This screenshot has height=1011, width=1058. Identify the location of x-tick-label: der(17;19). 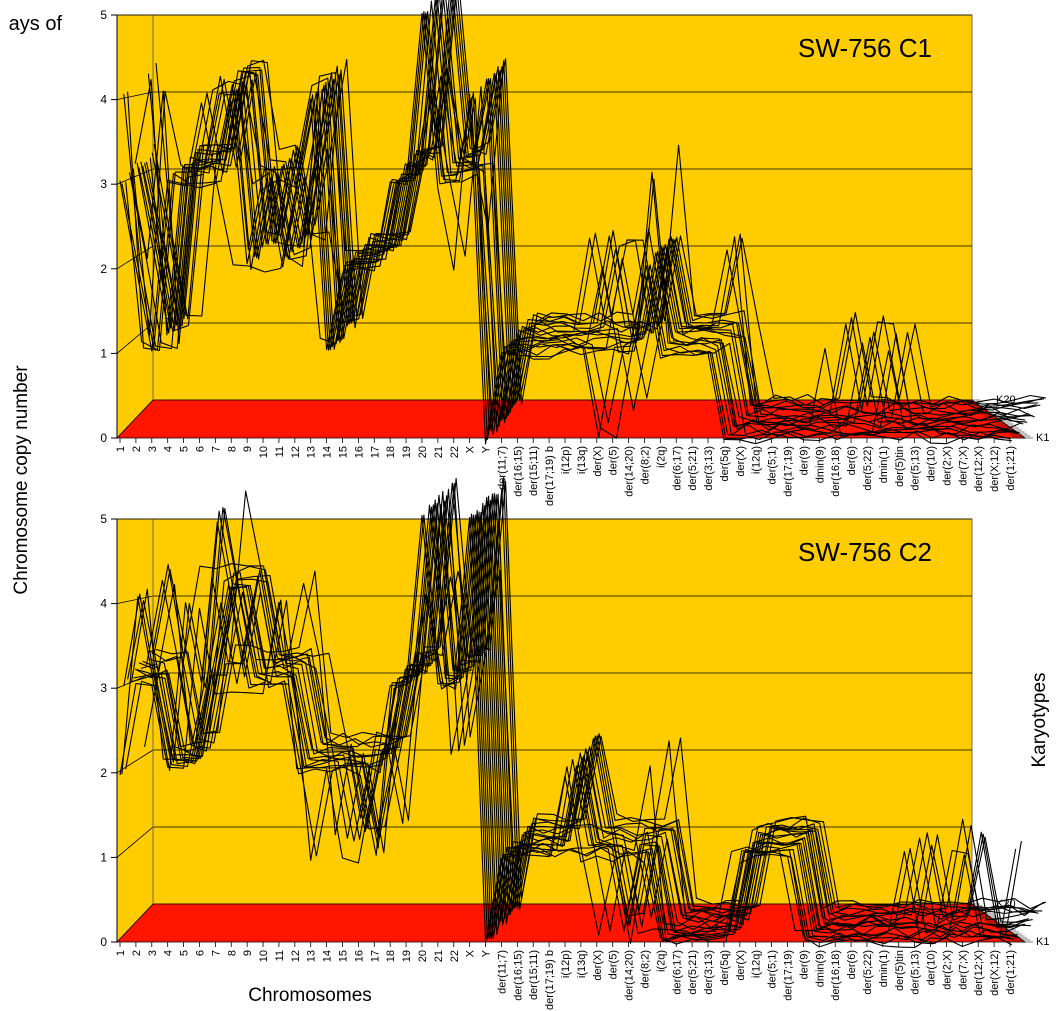
(789, 471).